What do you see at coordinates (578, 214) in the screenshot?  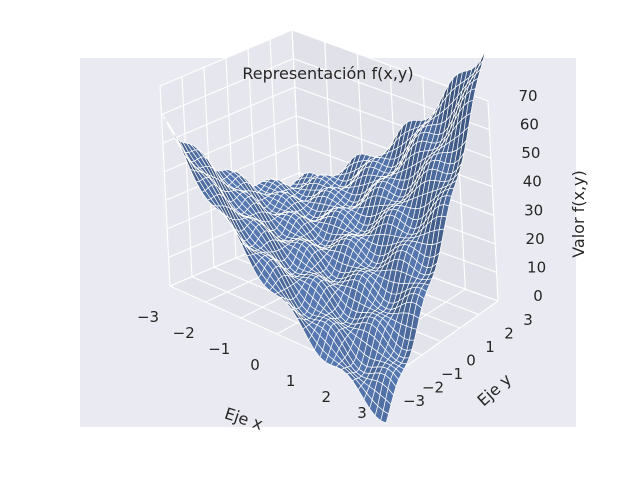 I see `z-axis-label: Valor f(x,y)` at bounding box center [578, 214].